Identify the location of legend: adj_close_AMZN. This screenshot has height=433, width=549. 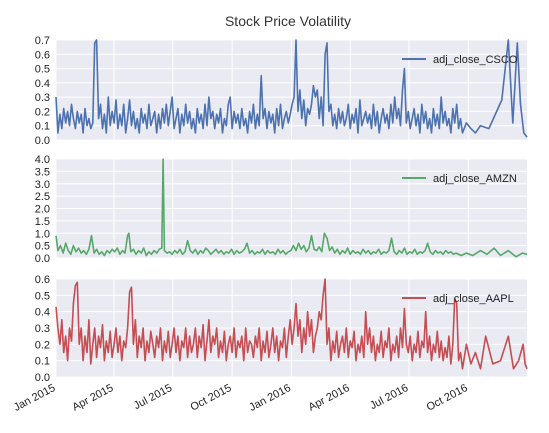
(459, 179).